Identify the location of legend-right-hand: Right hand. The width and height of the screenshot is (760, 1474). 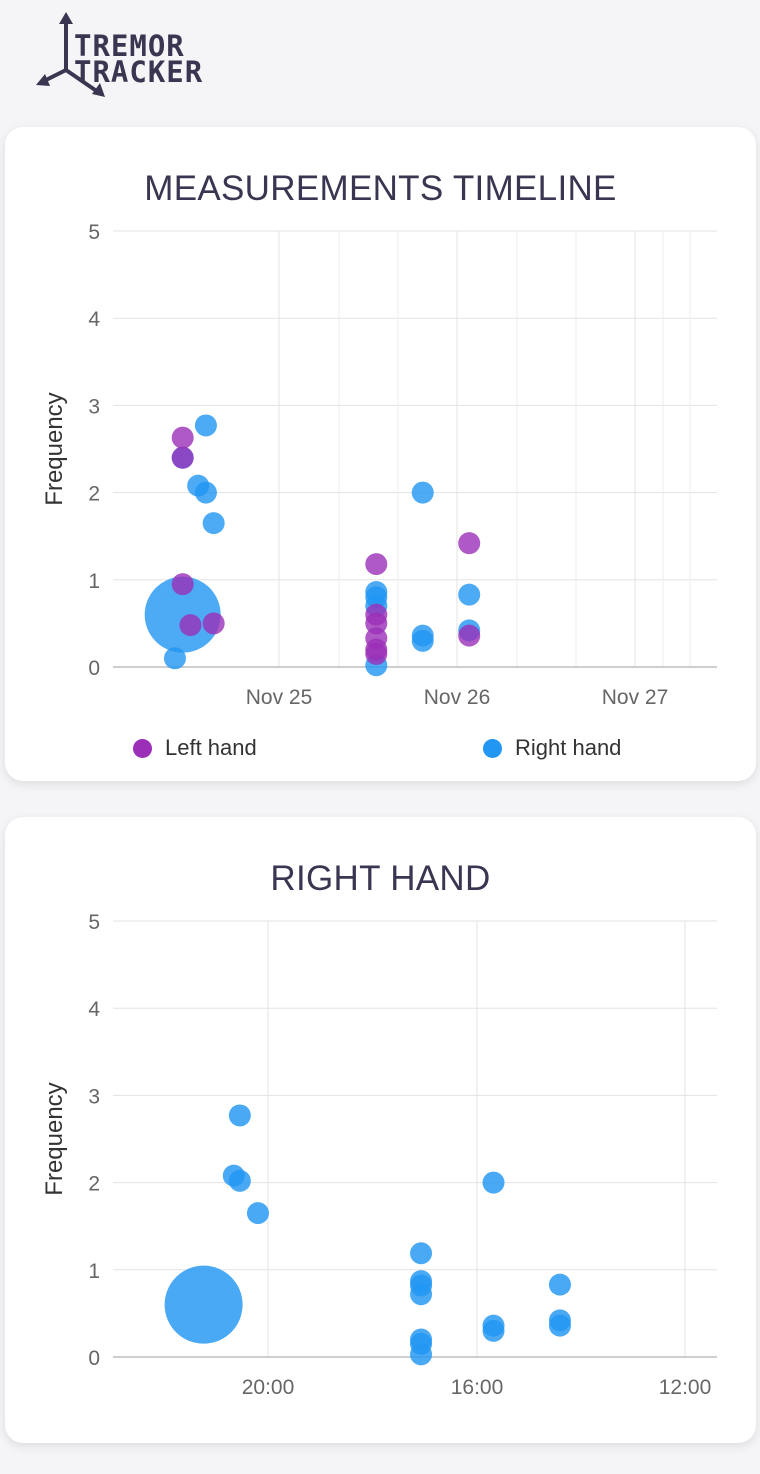
(552, 748).